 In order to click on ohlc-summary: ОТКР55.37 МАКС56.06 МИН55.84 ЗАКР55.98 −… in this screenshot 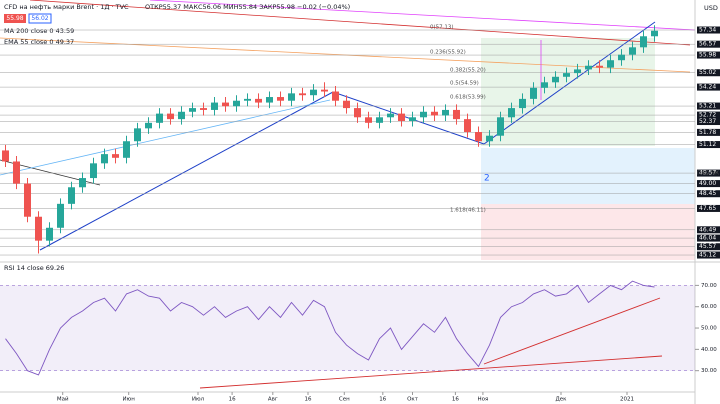, I will do `click(247, 7)`.